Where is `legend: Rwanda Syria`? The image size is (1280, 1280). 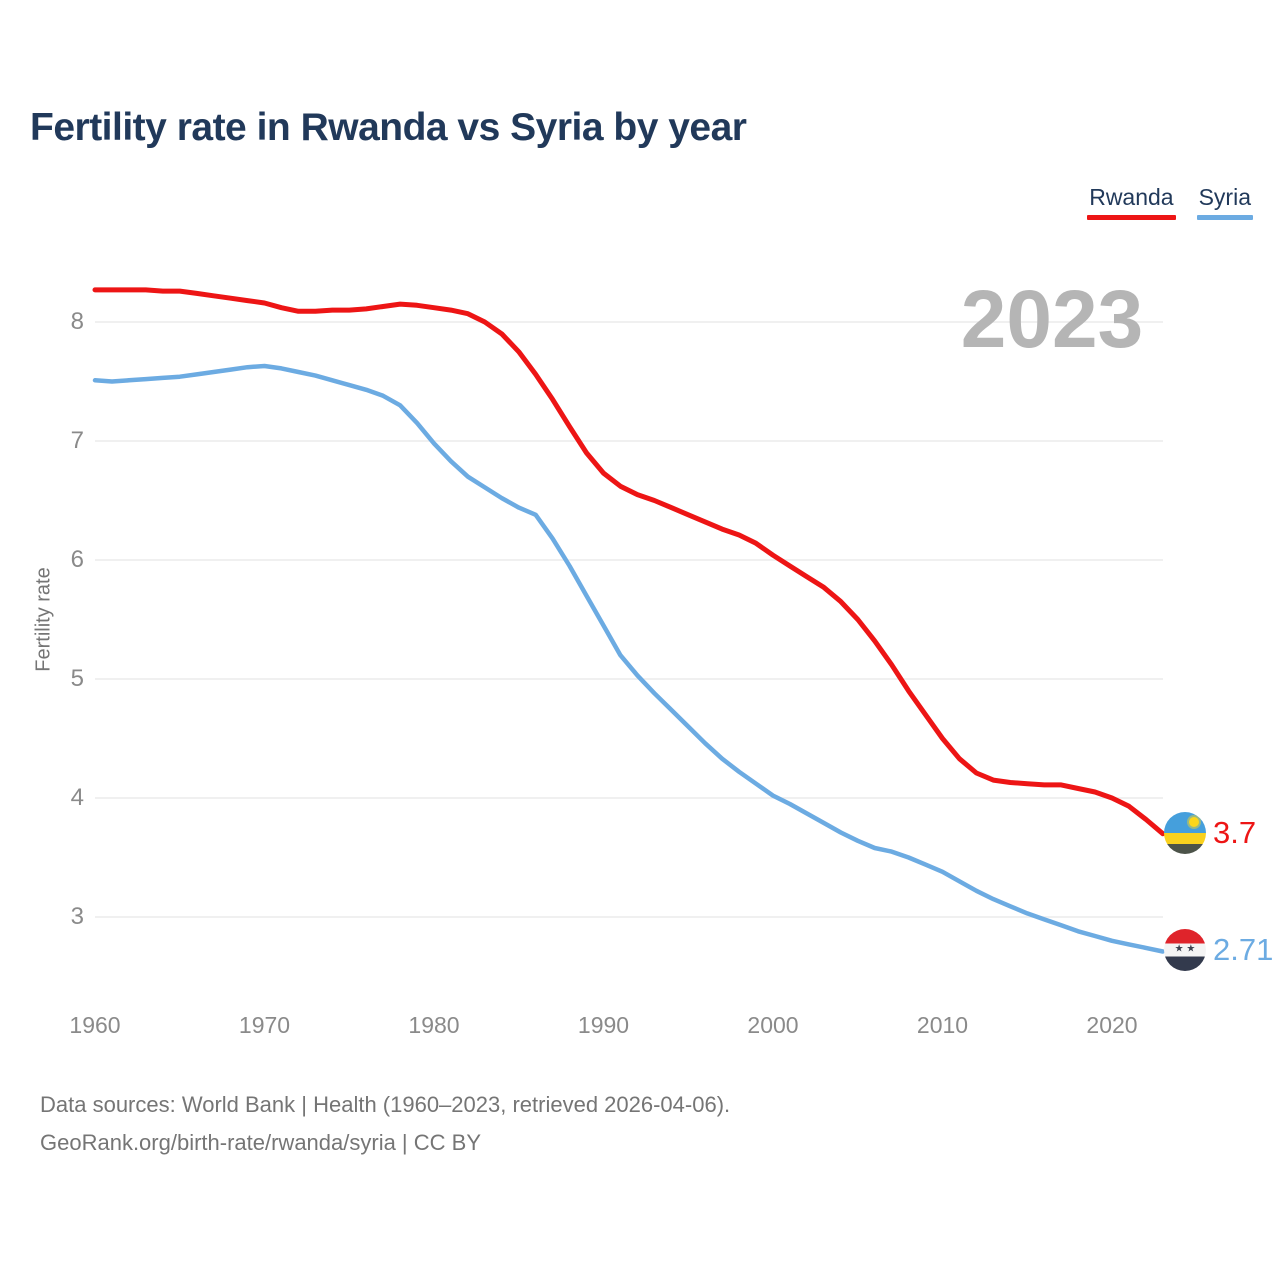
legend: Rwanda Syria is located at coordinates (1170, 202).